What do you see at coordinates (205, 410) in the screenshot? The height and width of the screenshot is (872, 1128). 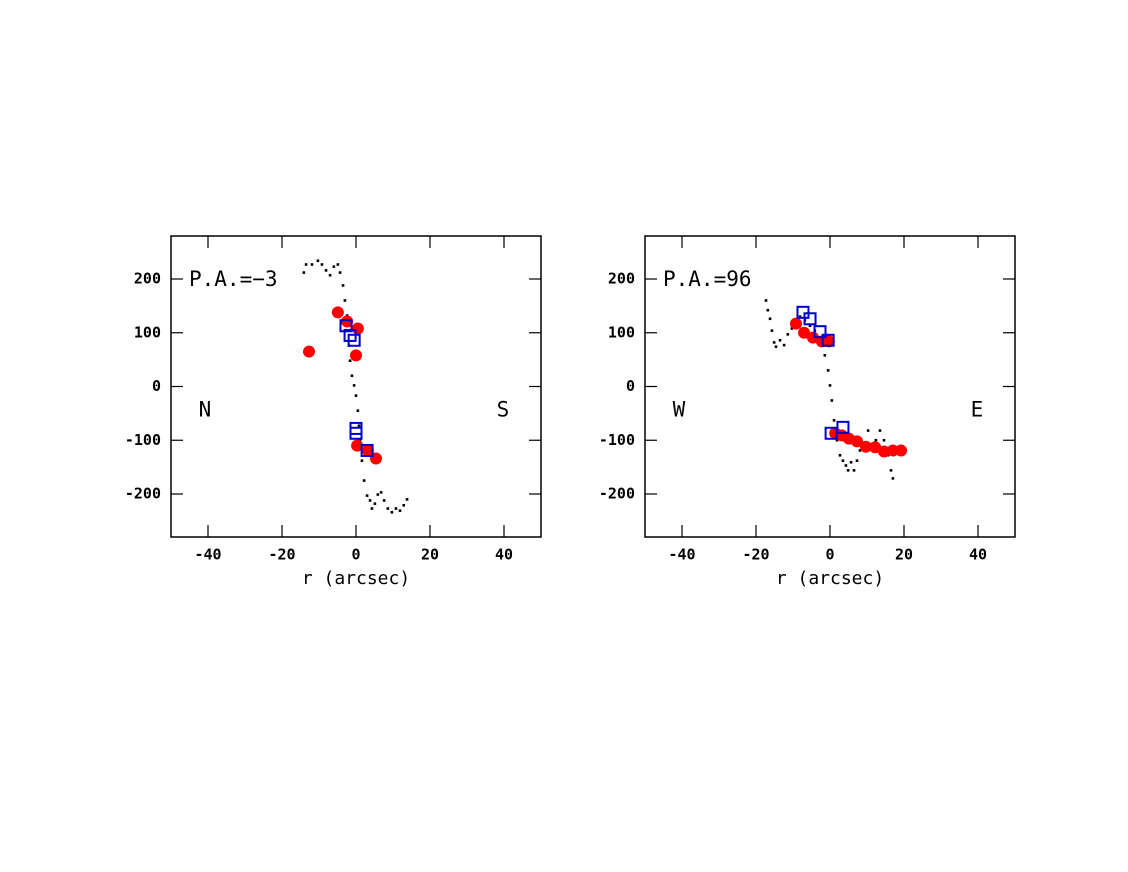 I see `side-label: N` at bounding box center [205, 410].